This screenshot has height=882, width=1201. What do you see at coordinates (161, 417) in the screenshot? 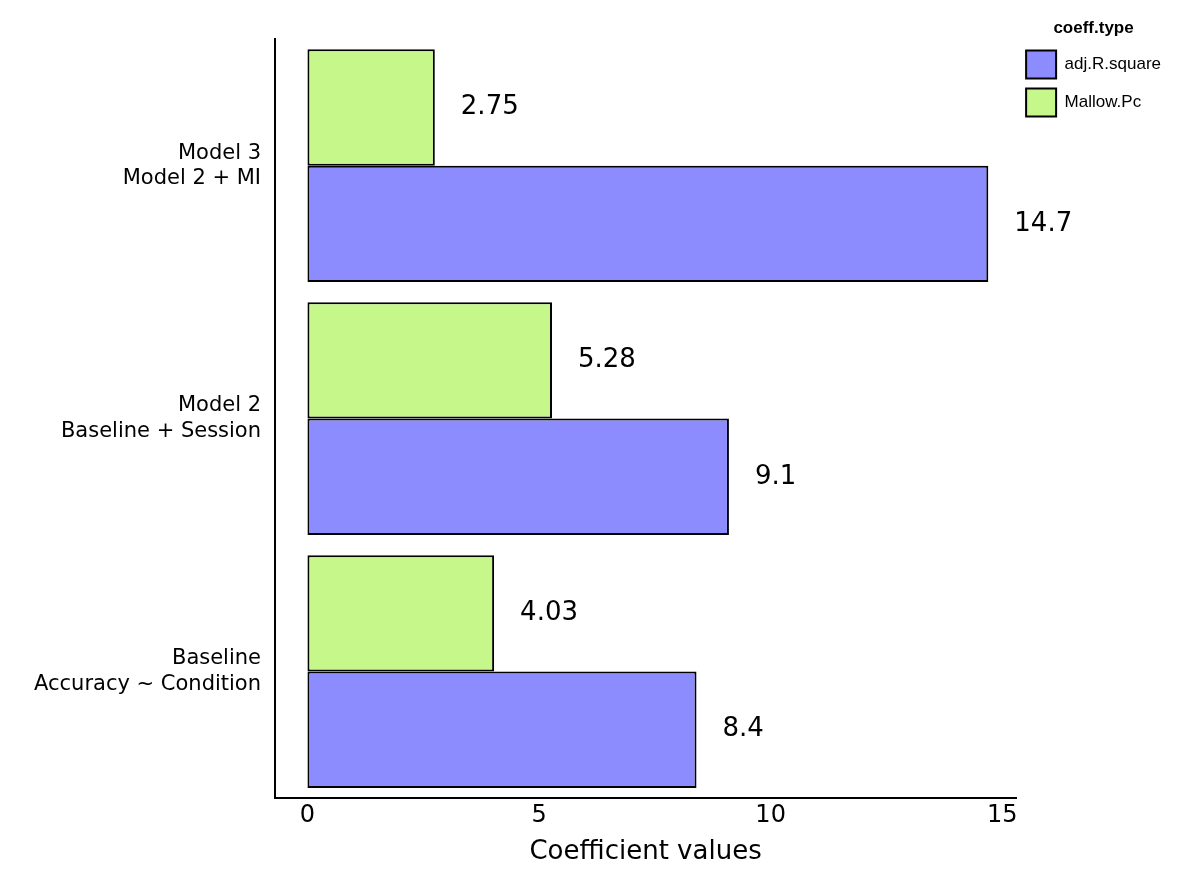
I see `y-tick-label: Model 2 Baseline + Session` at bounding box center [161, 417].